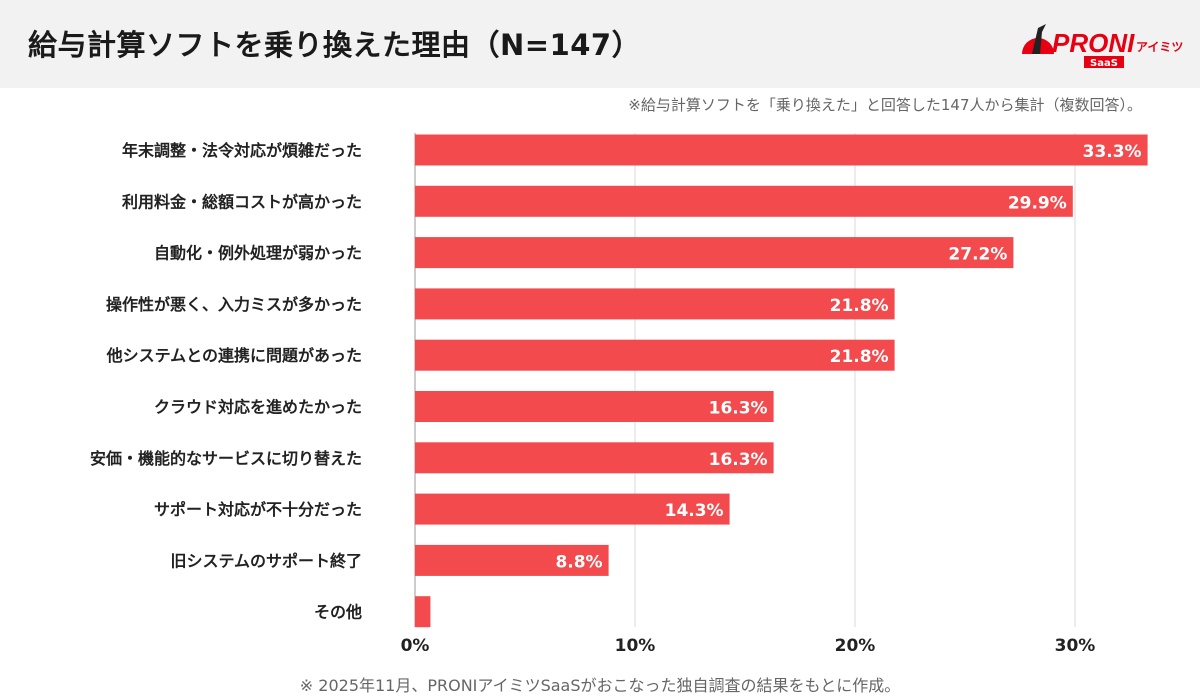 The height and width of the screenshot is (700, 1200). I want to click on x-tick-label: 0%, so click(415, 646).